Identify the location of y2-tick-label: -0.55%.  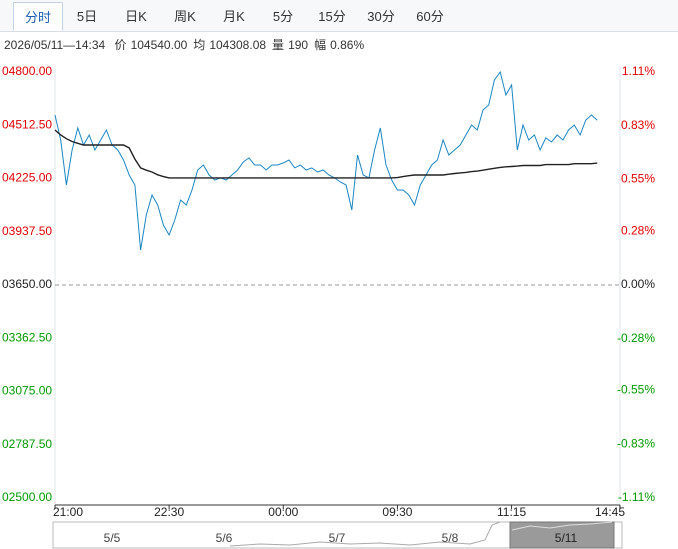
(636, 390).